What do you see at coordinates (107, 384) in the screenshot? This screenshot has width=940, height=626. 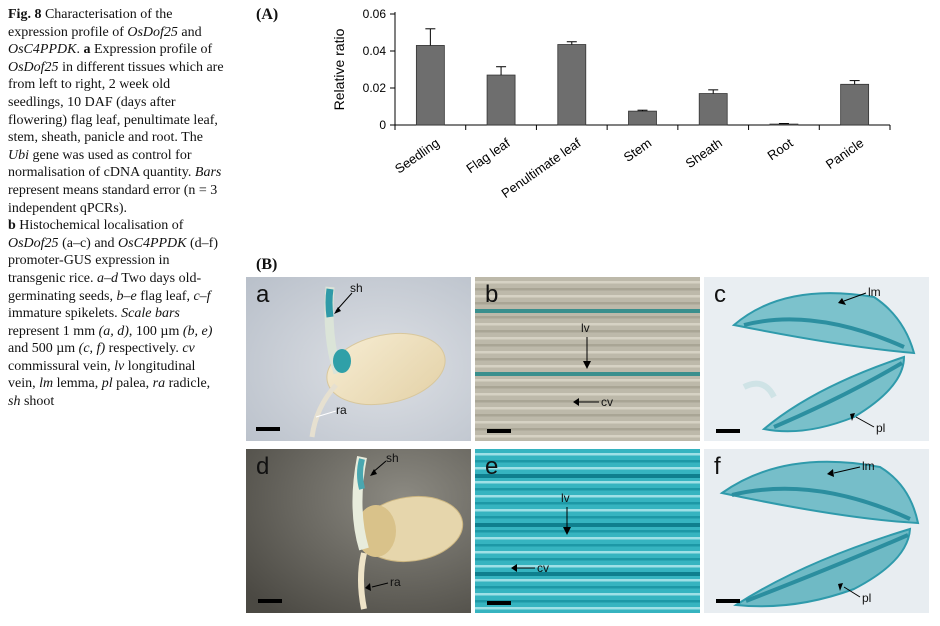 I see `abbr-term: pl` at bounding box center [107, 384].